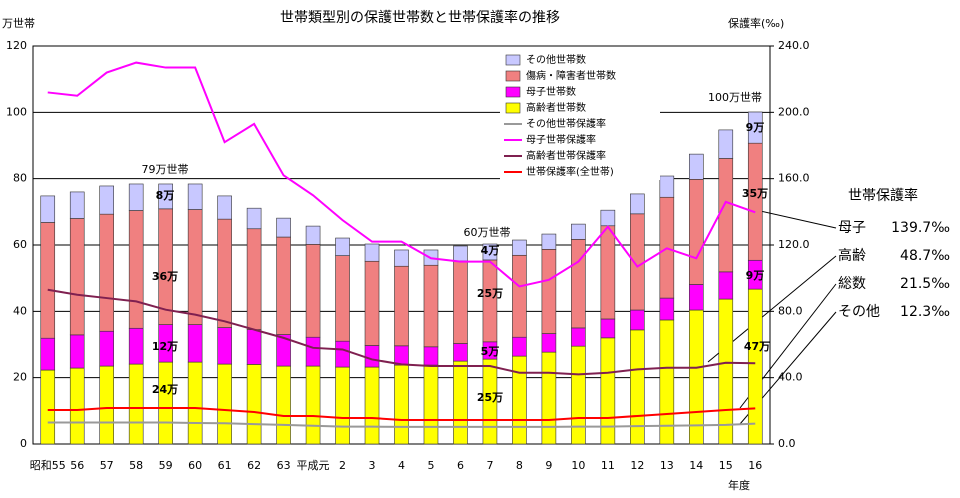 The width and height of the screenshot is (960, 498). Describe the element at coordinates (519, 465) in the screenshot. I see `x-tick-label: 8` at that location.